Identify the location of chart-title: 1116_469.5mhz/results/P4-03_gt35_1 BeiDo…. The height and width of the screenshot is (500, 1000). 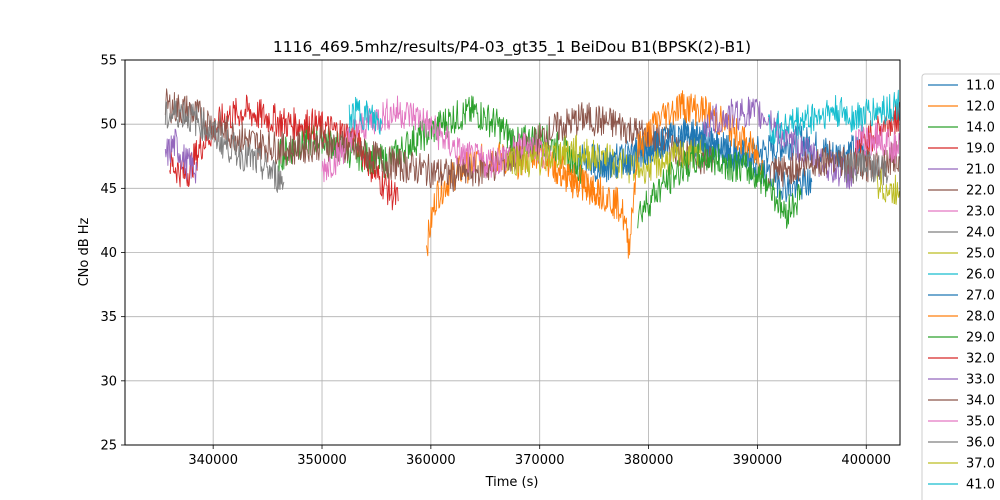
(512, 47).